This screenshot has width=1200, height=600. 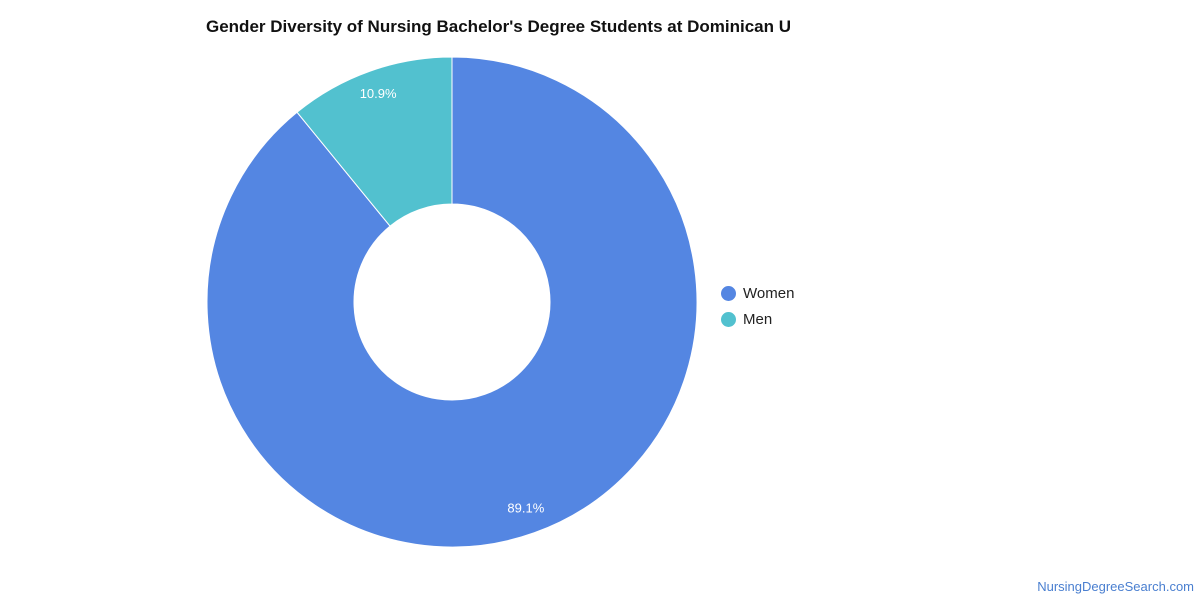 What do you see at coordinates (525, 508) in the screenshot?
I see `data-label-women: 89.1%` at bounding box center [525, 508].